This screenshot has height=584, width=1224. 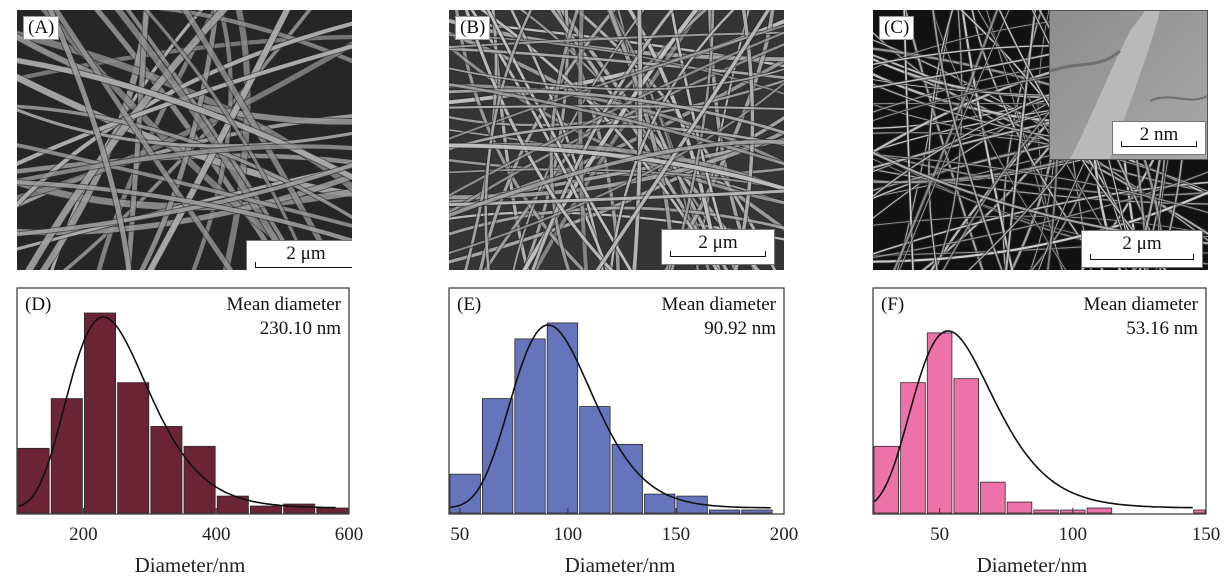 I want to click on inset-scale-bar: 2 nm, so click(x=1159, y=138).